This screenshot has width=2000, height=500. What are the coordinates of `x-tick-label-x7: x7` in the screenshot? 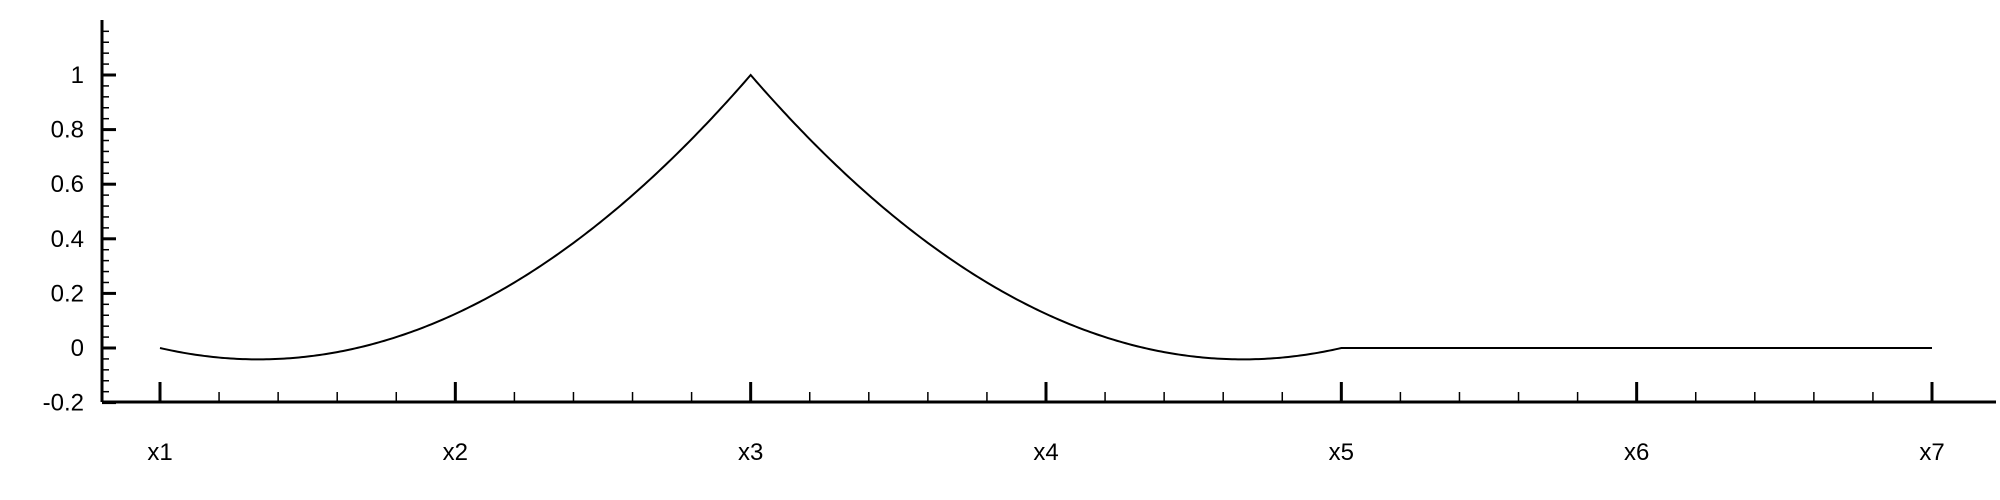 It's located at (1931, 452).